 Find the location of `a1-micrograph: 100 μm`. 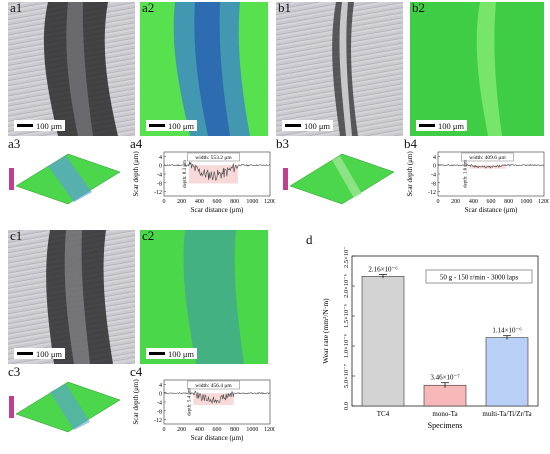

a1-micrograph: 100 μm is located at coordinates (71, 69).